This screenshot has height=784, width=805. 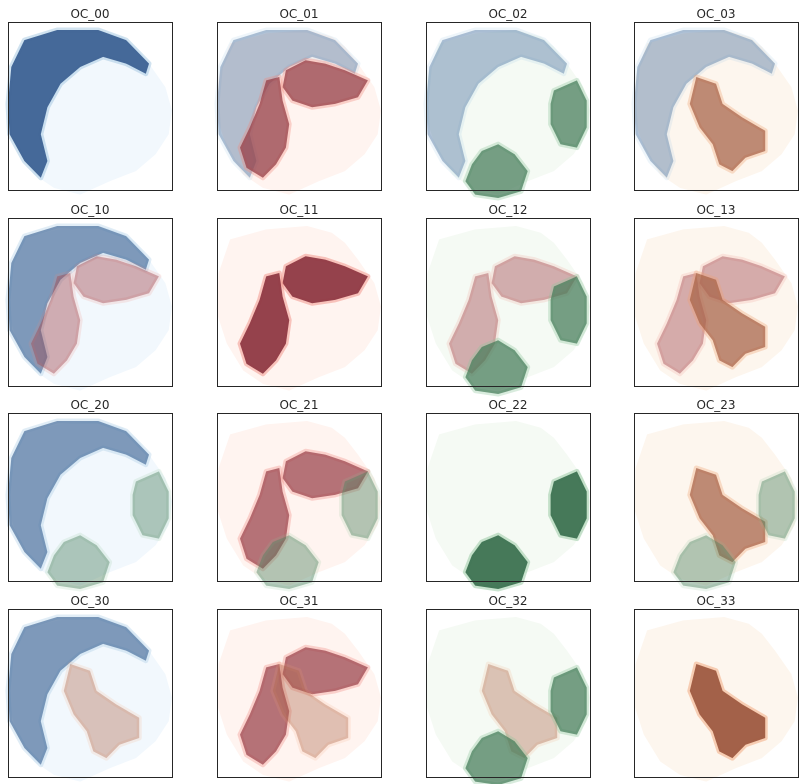 I want to click on panel-oc_13: OC_13, so click(x=716, y=297).